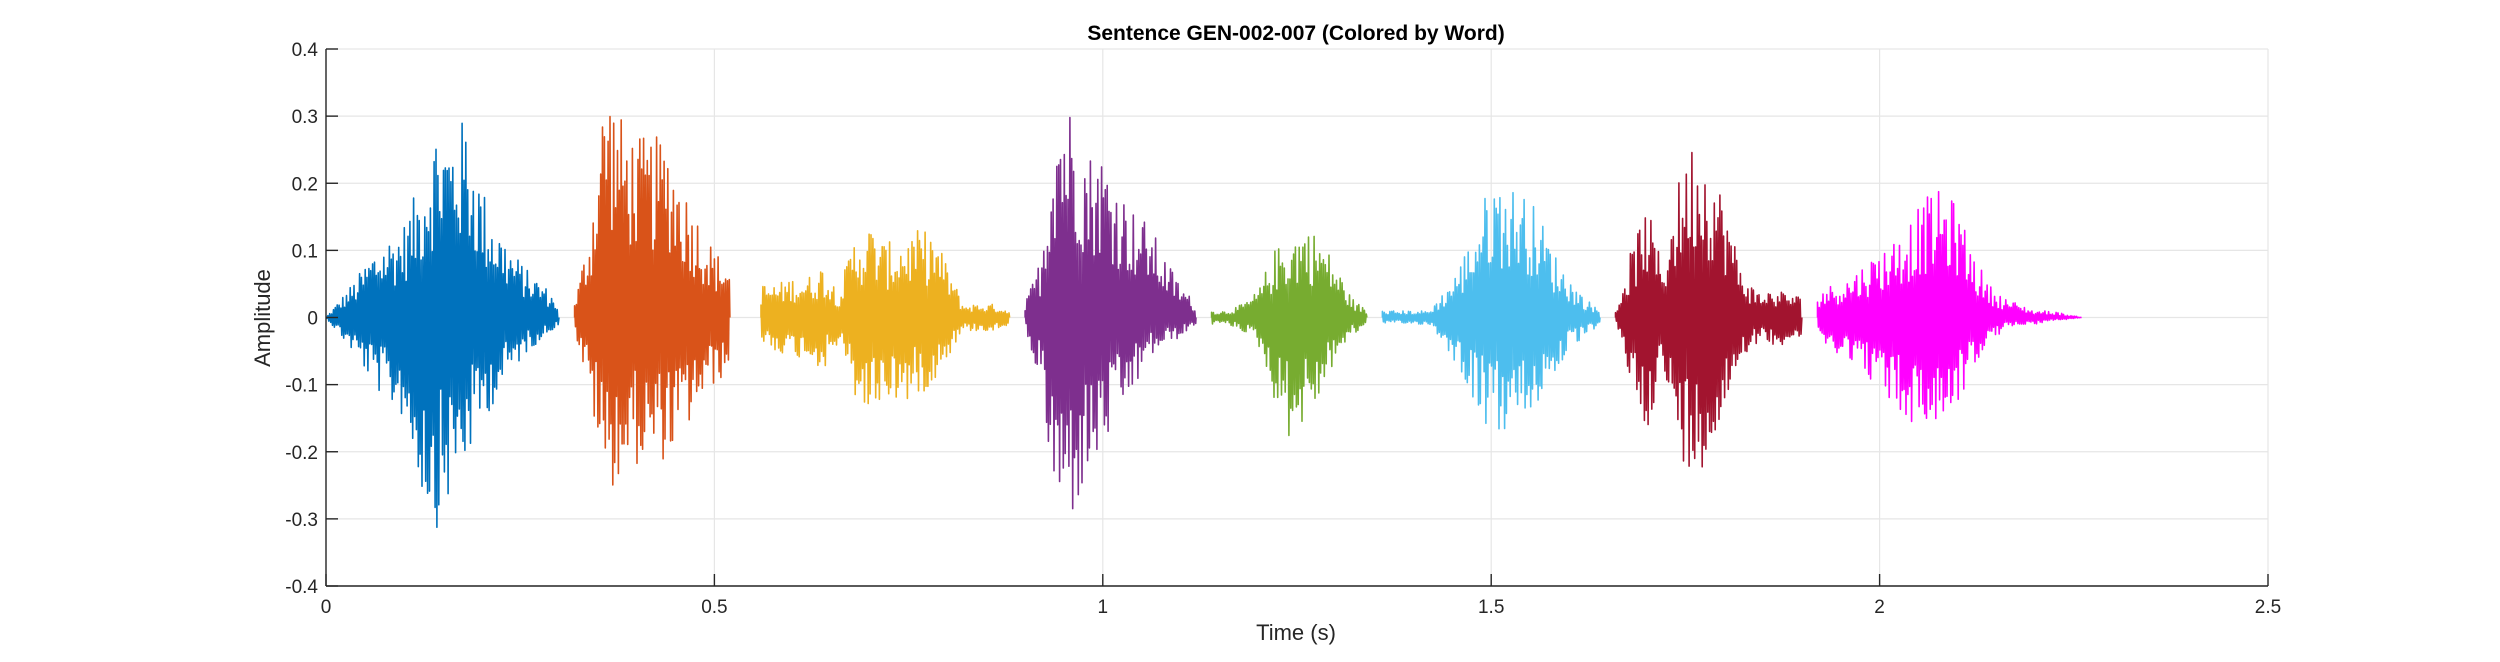 The image size is (2500, 662). Describe the element at coordinates (301, 453) in the screenshot. I see `y-tick-label: -0.2` at that location.